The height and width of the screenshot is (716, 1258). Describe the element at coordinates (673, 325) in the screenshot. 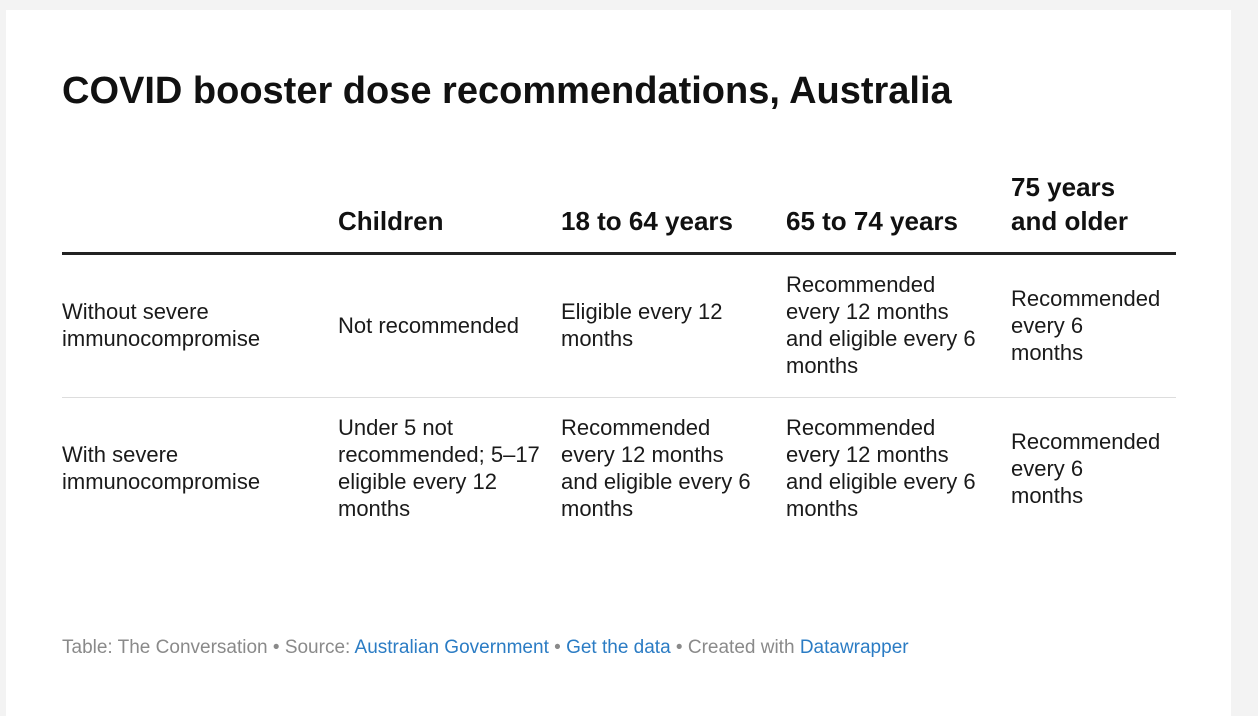

I see `table-cell: Eligible every 12 months` at that location.